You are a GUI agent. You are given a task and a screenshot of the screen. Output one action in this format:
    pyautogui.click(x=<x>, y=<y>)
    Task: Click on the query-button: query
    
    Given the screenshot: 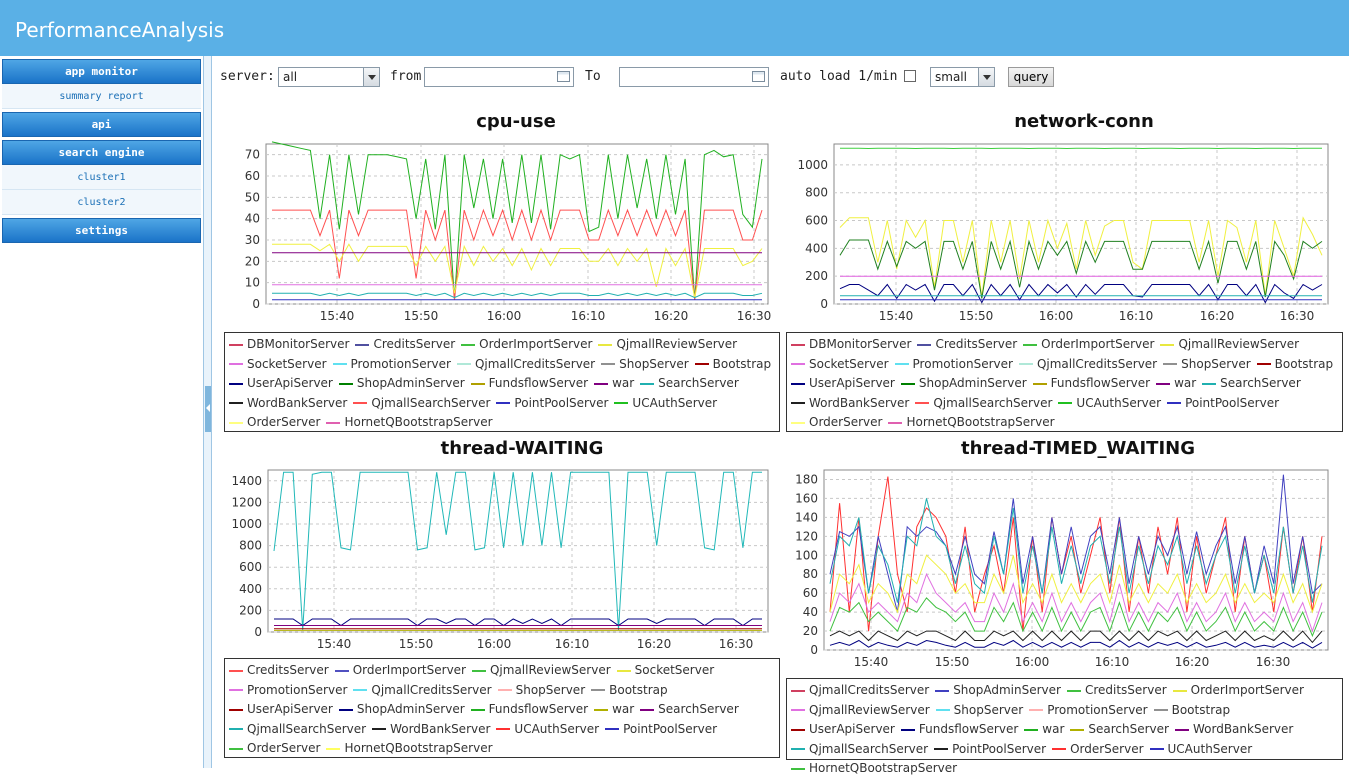 What is the action you would take?
    pyautogui.click(x=1031, y=77)
    